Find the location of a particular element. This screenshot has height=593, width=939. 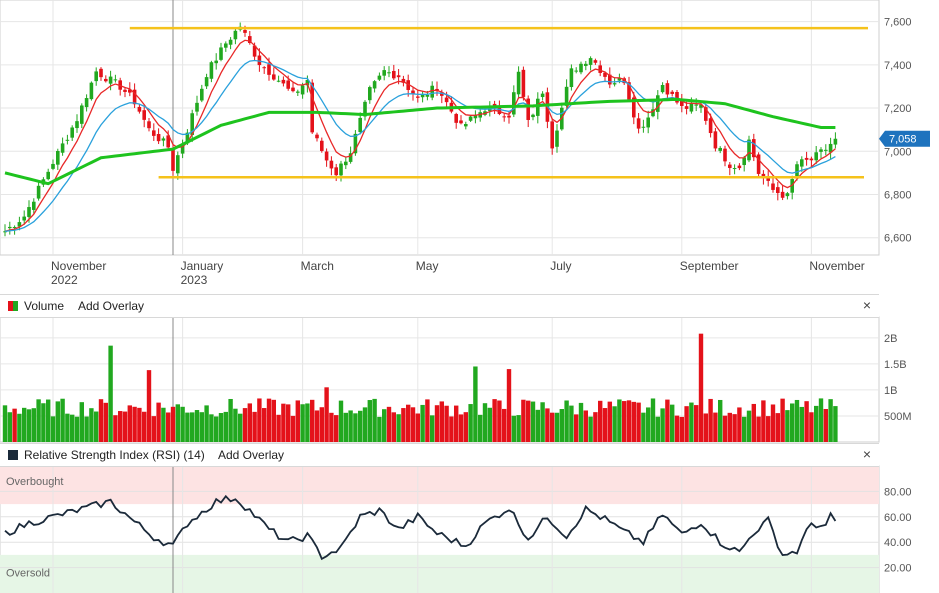

rsi-oversold-zone is located at coordinates (439, 573).